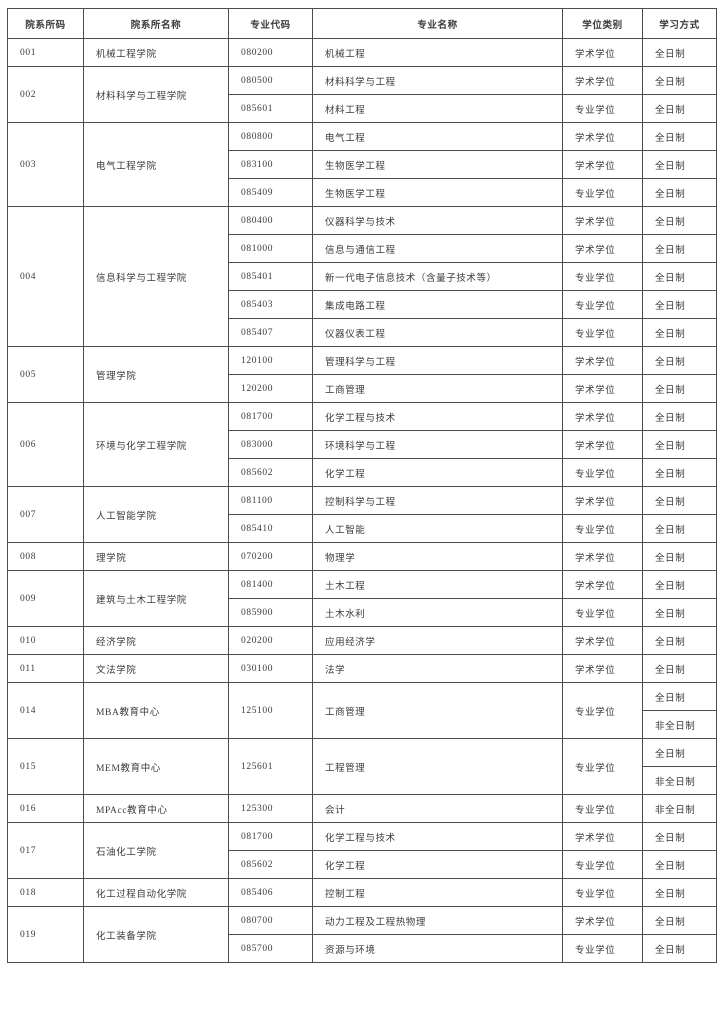 This screenshot has width=724, height=1024. Describe the element at coordinates (270, 920) in the screenshot. I see `major-code-cell: 080700` at that location.